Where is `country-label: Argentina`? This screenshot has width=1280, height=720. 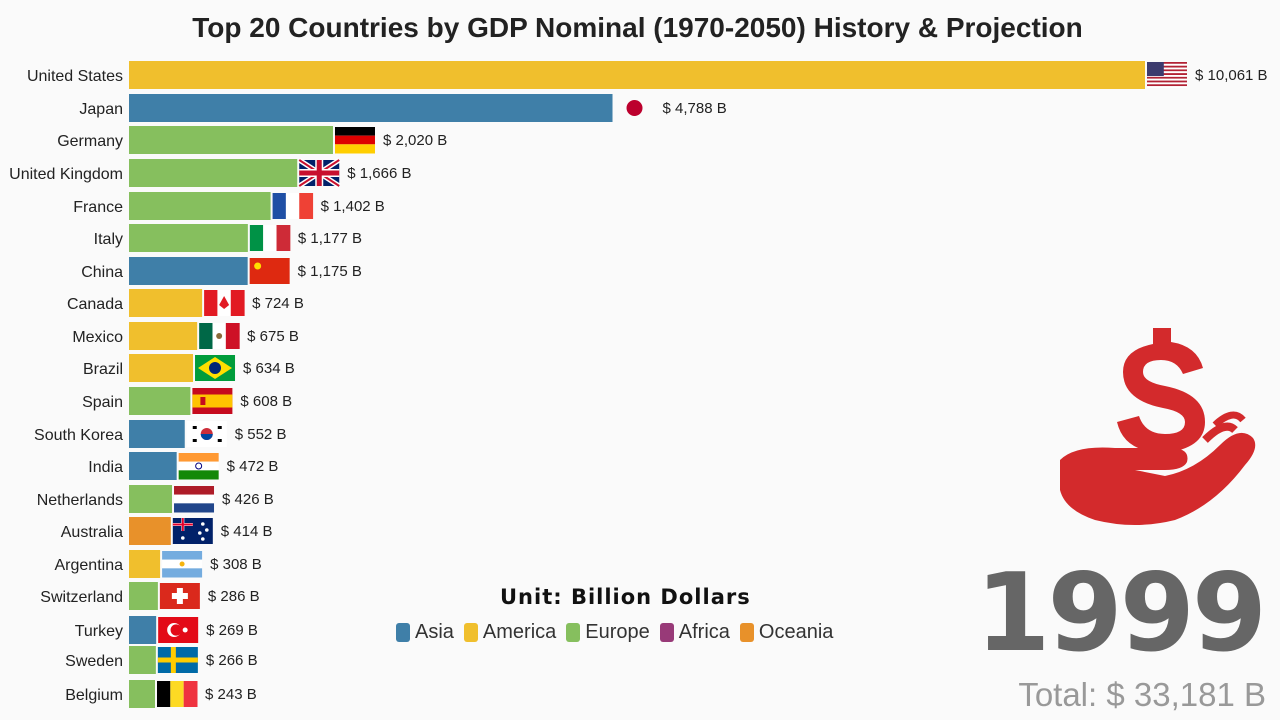
country-label: Argentina is located at coordinates (89, 565).